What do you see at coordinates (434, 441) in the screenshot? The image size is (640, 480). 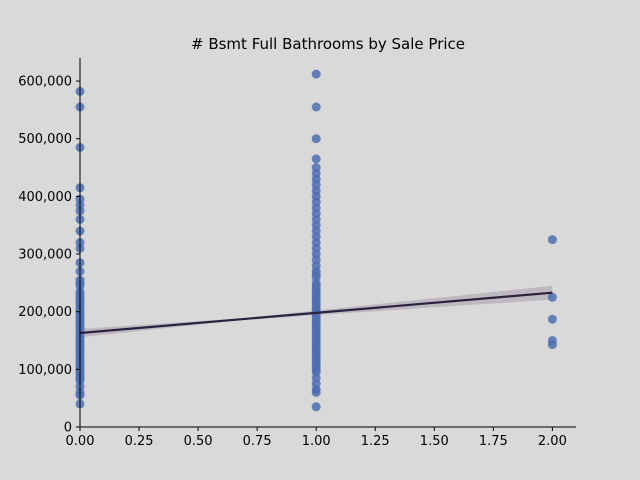 I see `x-tick-label: 1.50` at bounding box center [434, 441].